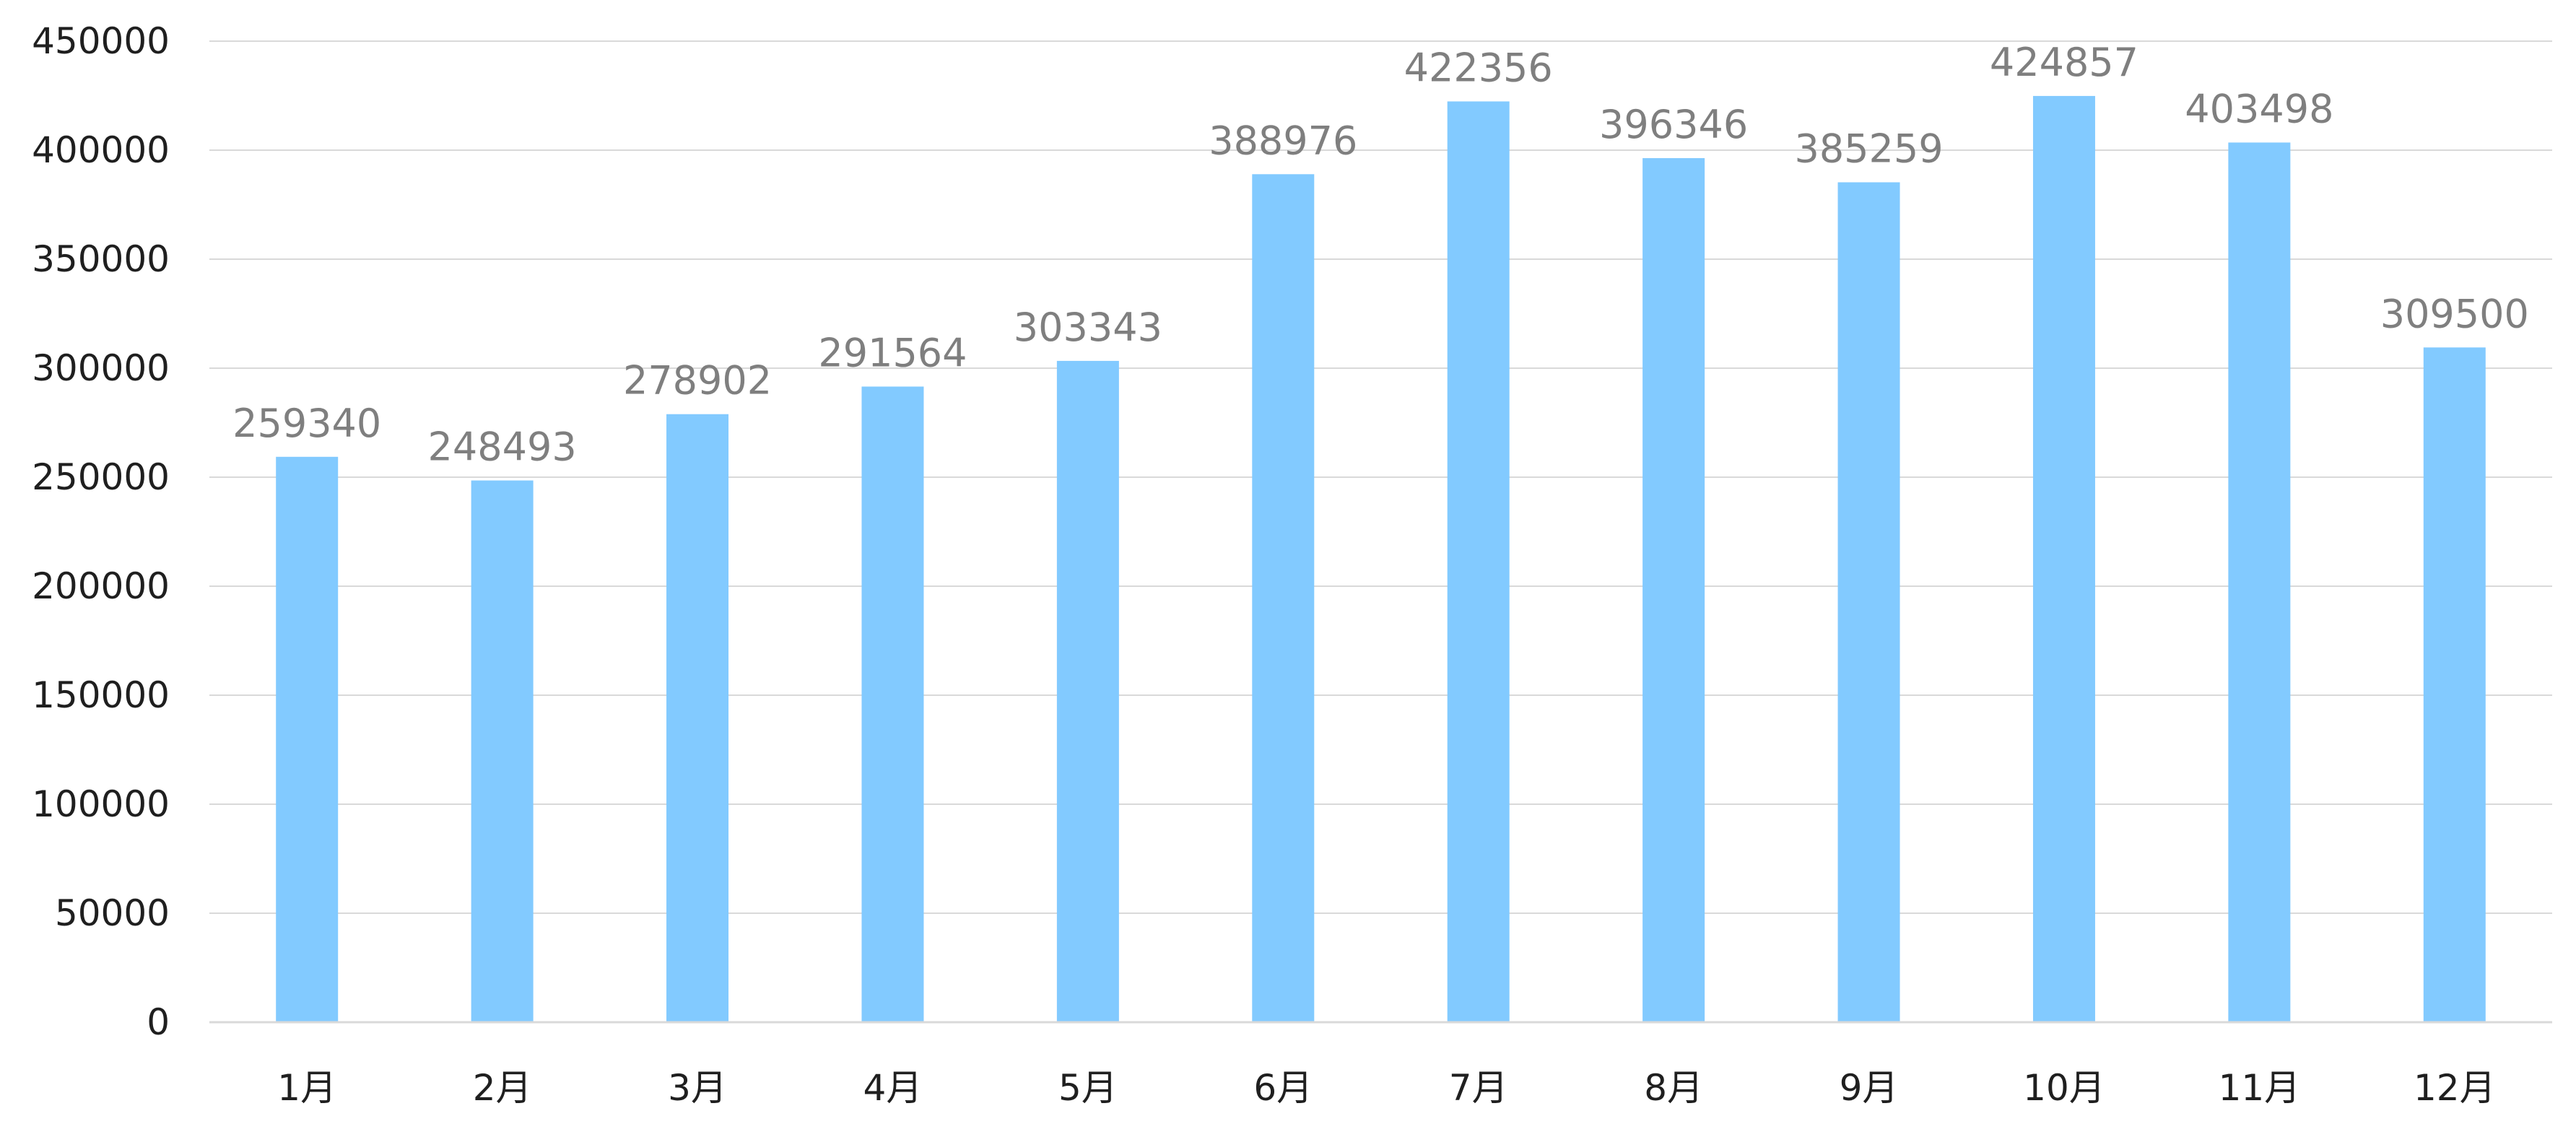  I want to click on x-category-label: 12月, so click(2455, 1088).